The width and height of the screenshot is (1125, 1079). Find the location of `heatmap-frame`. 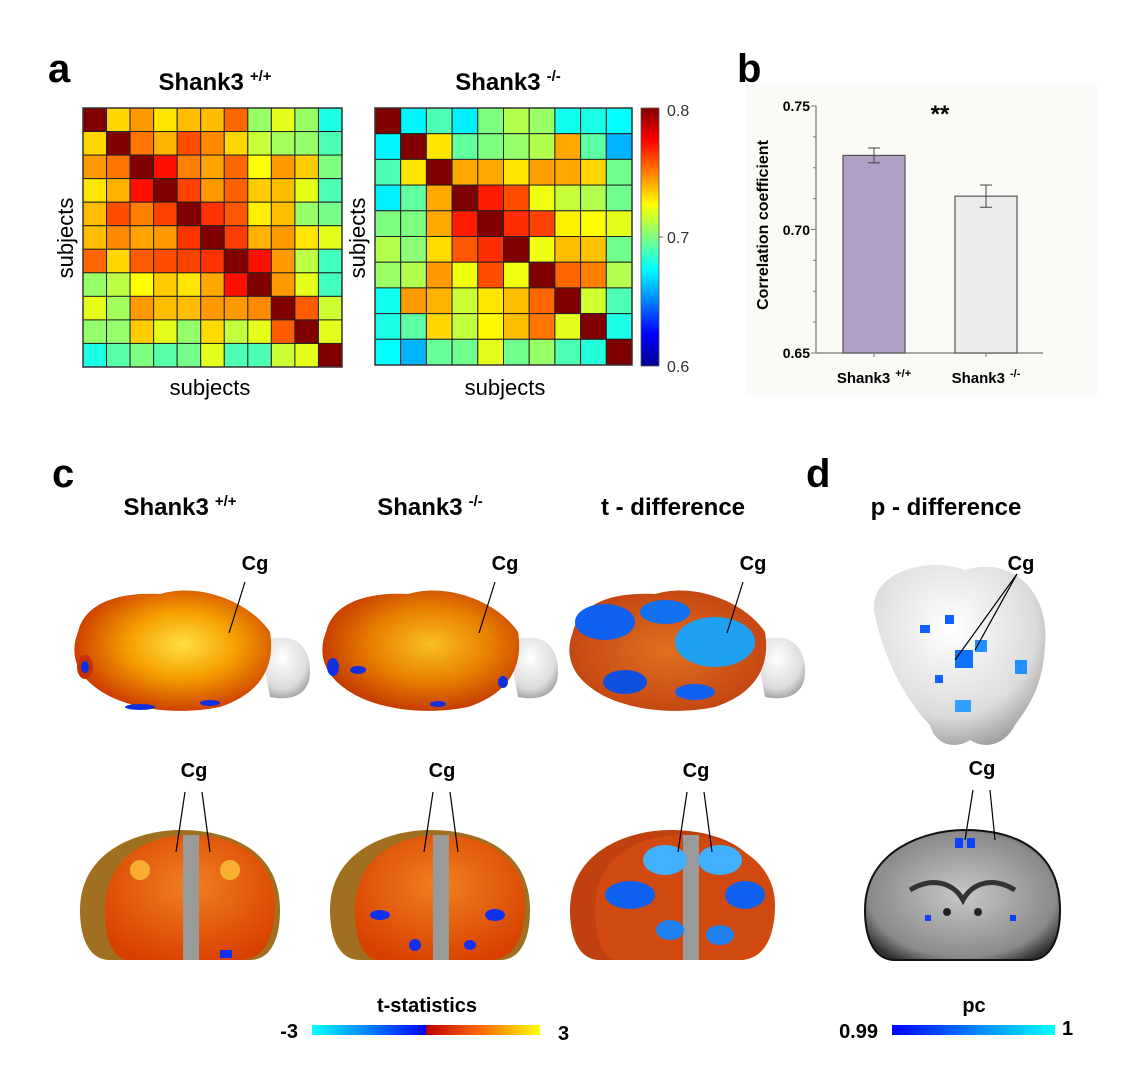

heatmap-frame is located at coordinates (503, 236).